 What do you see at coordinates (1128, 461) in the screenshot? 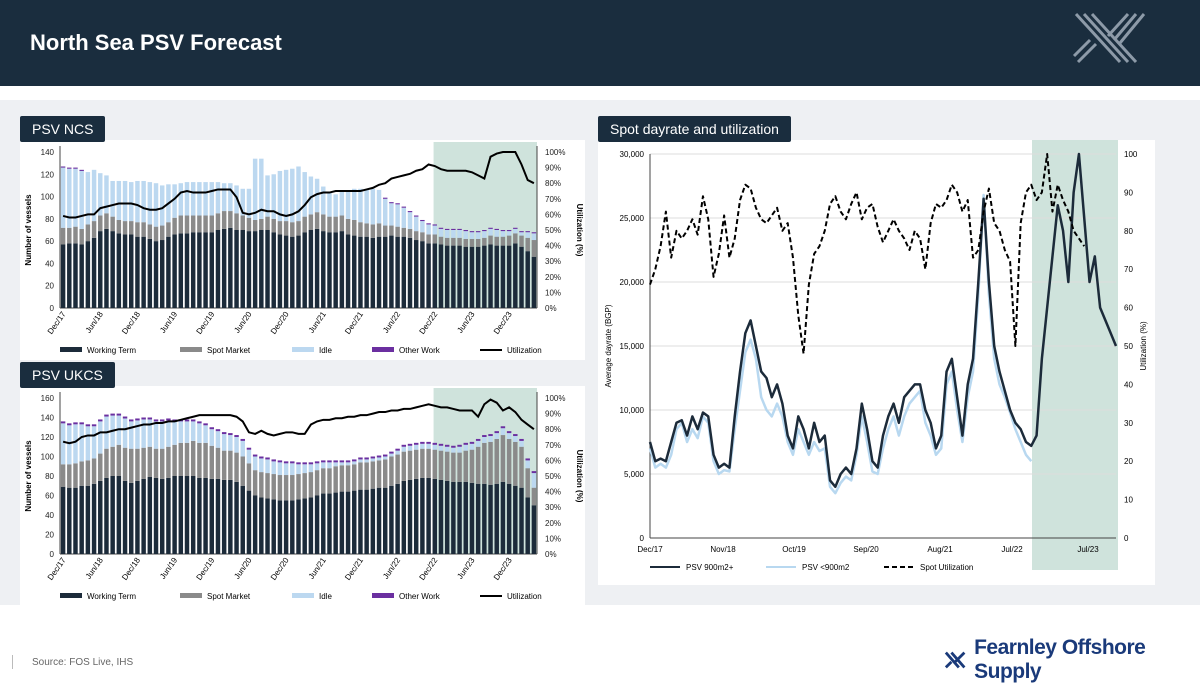
I see `y2-tick-label: 20` at bounding box center [1128, 461].